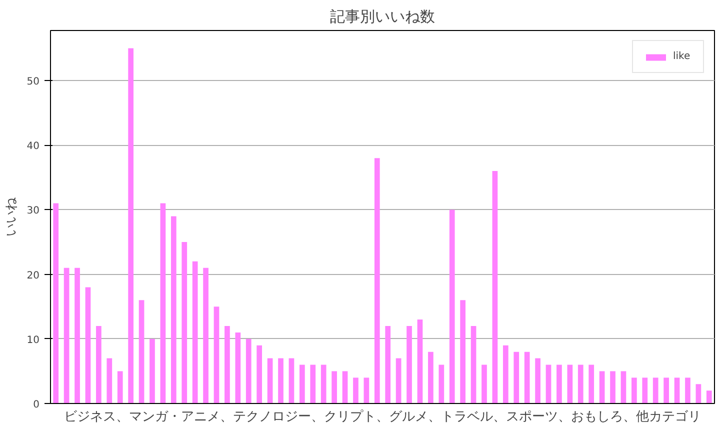 The width and height of the screenshot is (722, 427). Describe the element at coordinates (33, 276) in the screenshot. I see `y-tick-label: 20` at that location.